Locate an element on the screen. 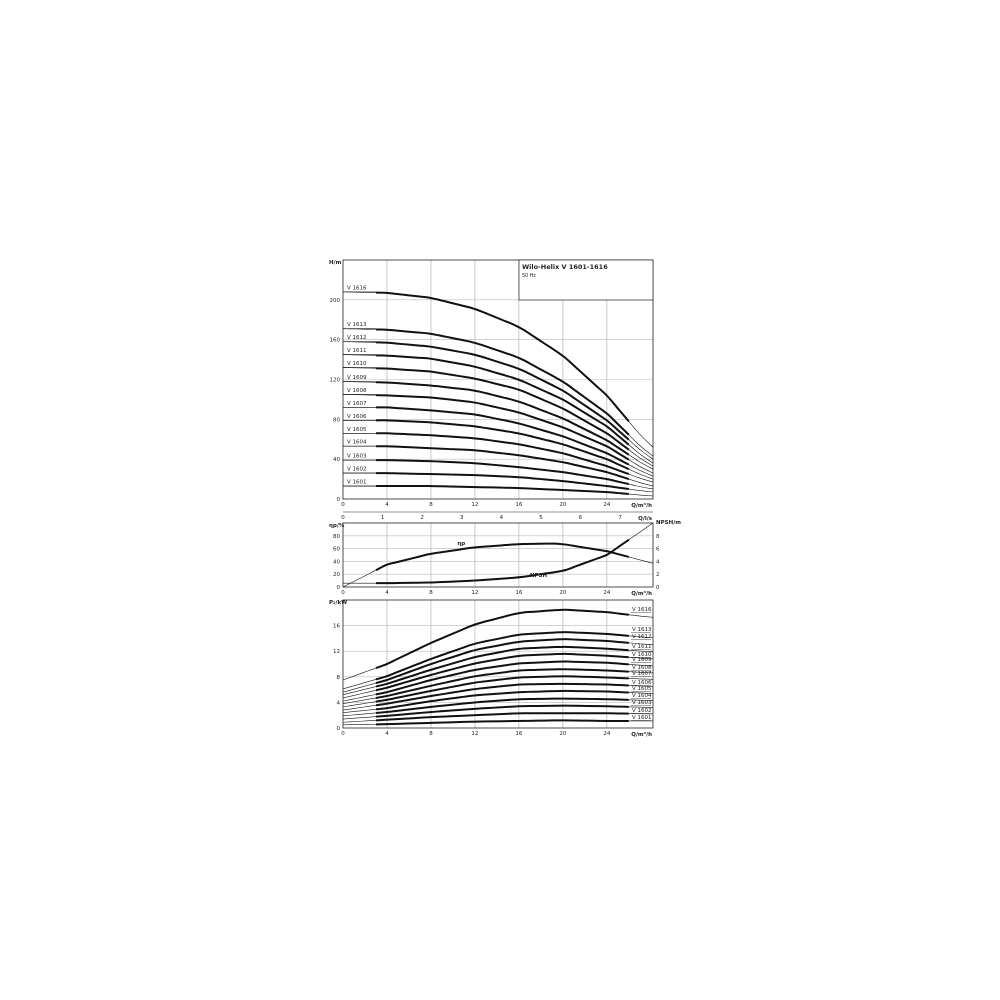 The height and width of the screenshot is (1000, 1000). y2-tick-label: 0 is located at coordinates (658, 588).